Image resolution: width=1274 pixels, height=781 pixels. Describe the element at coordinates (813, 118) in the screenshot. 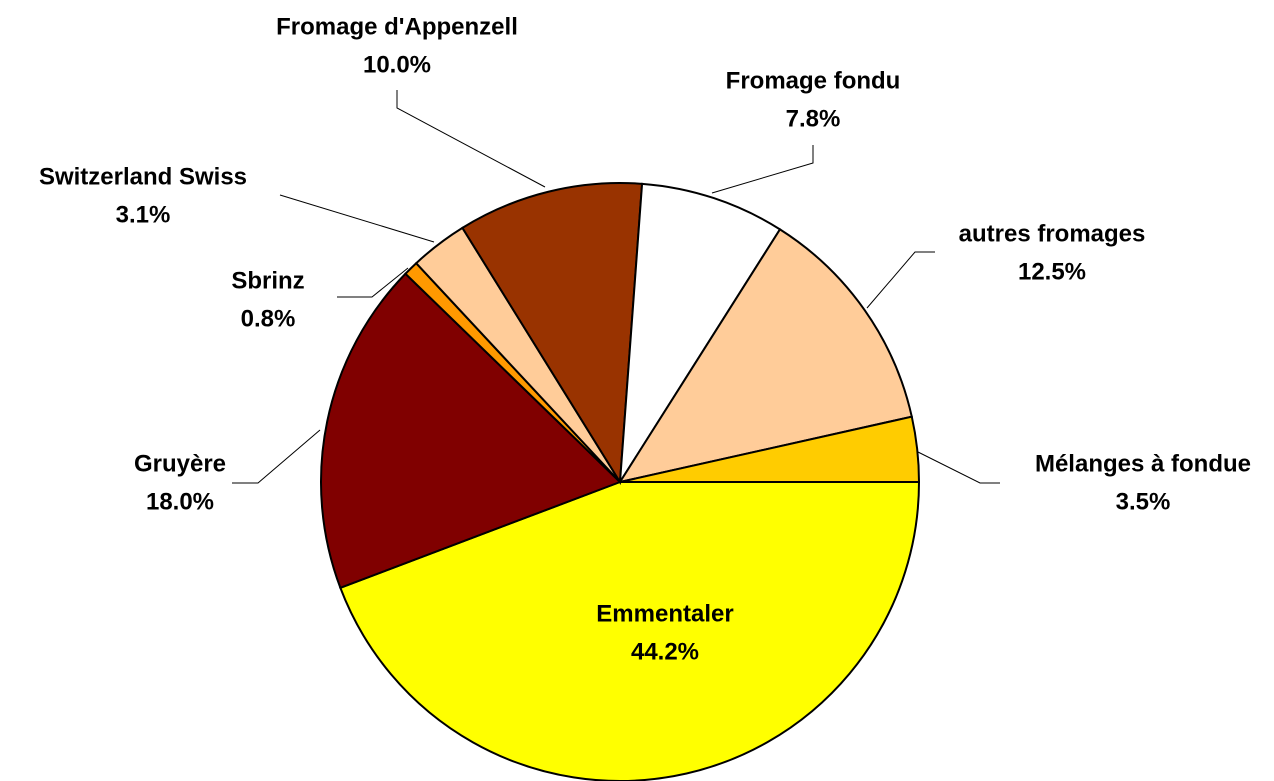

I see `slice-value-label: 7.8%` at that location.